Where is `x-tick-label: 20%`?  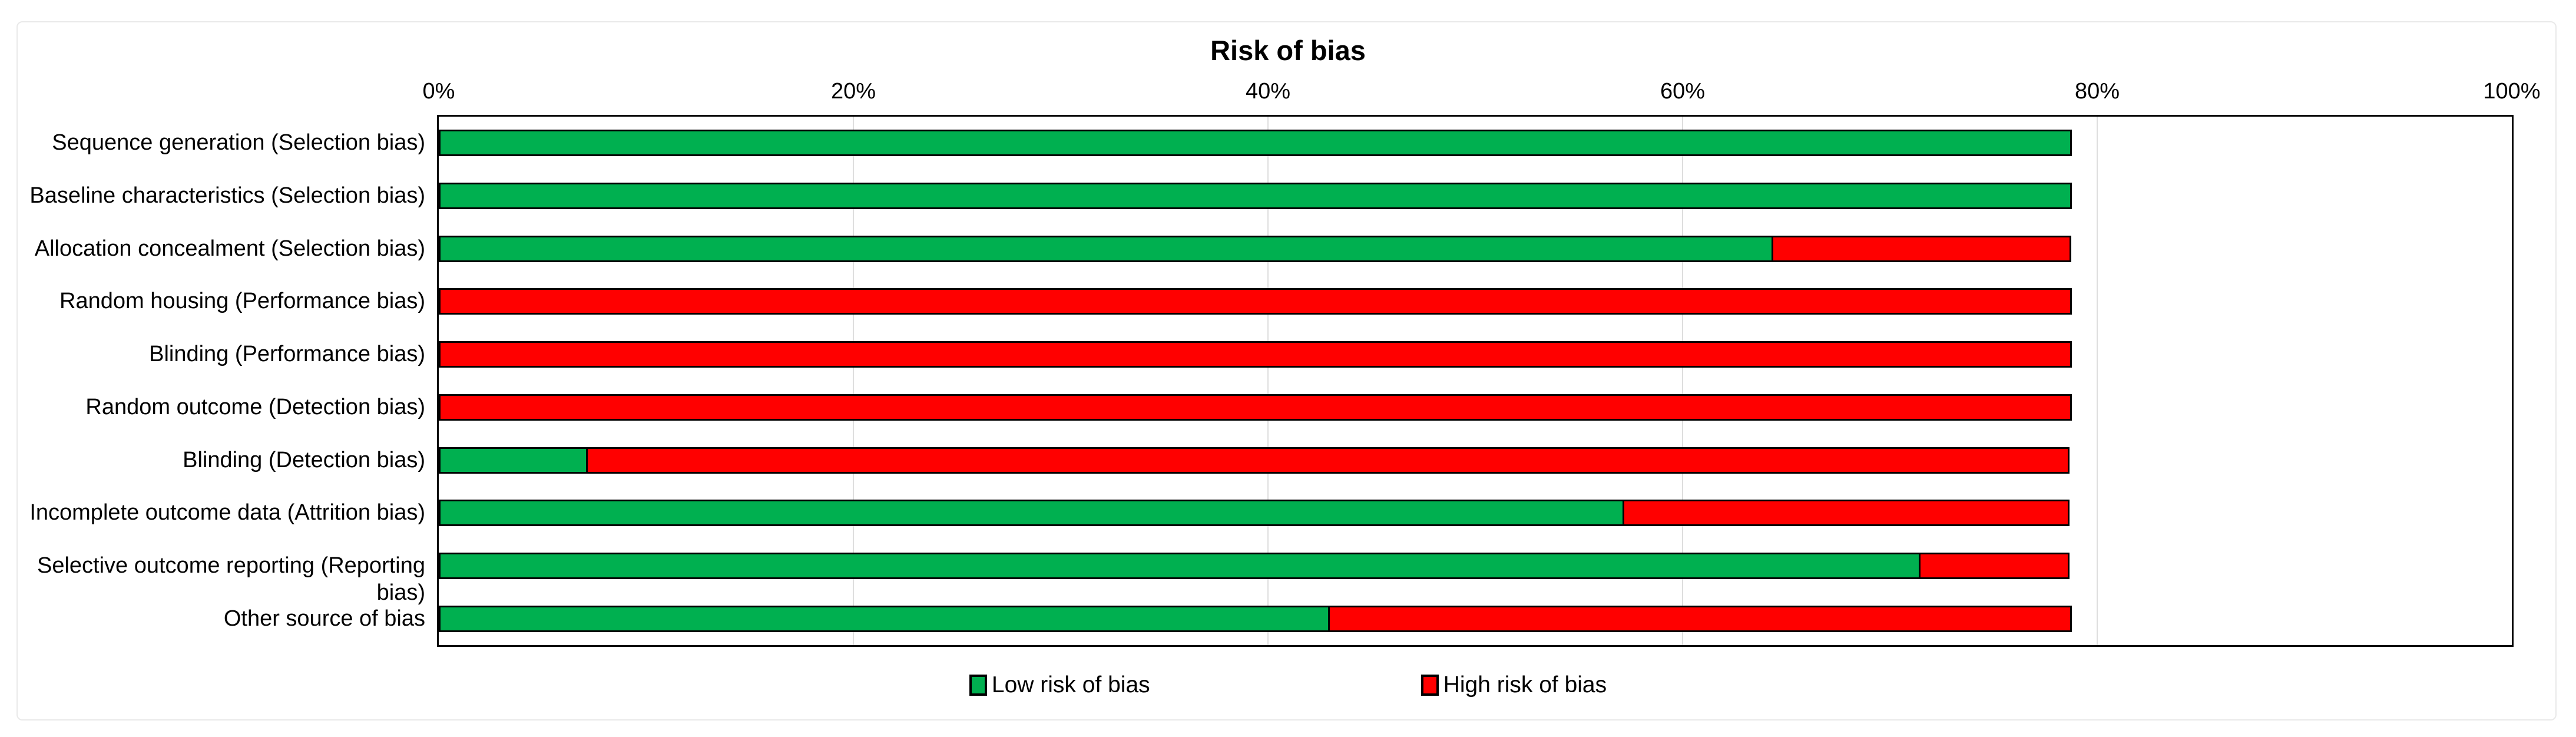 x-tick-label: 20% is located at coordinates (853, 91).